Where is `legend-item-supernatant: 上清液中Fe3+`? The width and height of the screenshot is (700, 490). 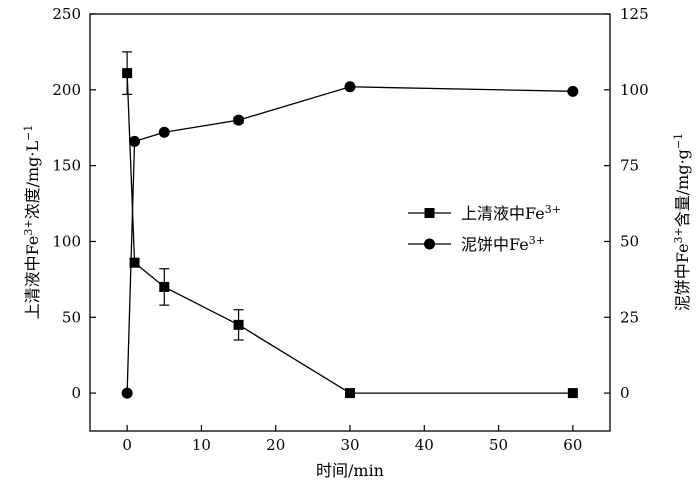 legend-item-supernatant: 上清液中Fe3+ is located at coordinates (484, 213).